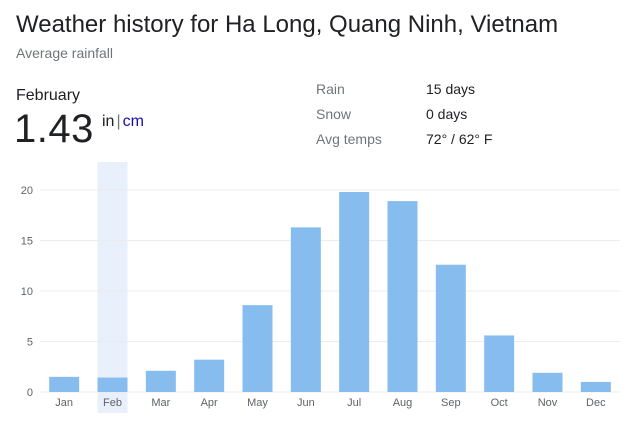 Image resolution: width=641 pixels, height=446 pixels. What do you see at coordinates (499, 363) in the screenshot?
I see `bar-oct` at bounding box center [499, 363].